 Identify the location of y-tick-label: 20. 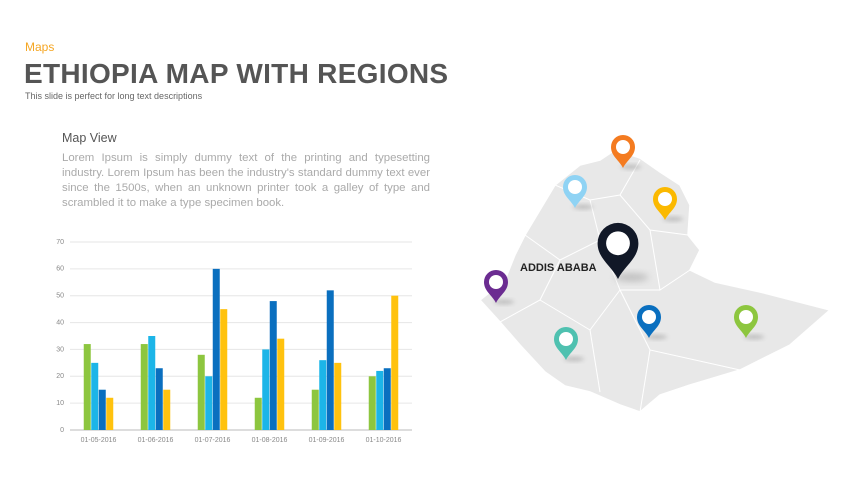
(60, 376).